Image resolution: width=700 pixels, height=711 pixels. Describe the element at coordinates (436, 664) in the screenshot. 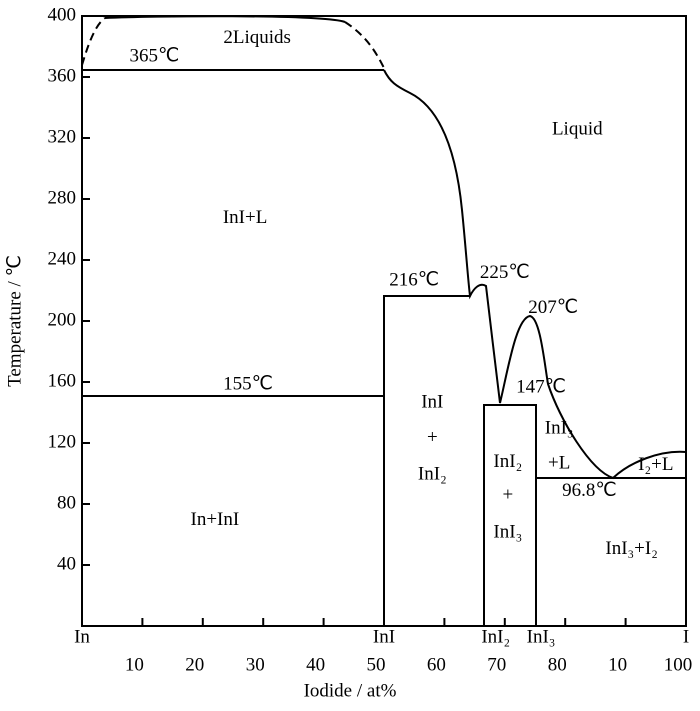

I see `x-tick-label: 60` at that location.